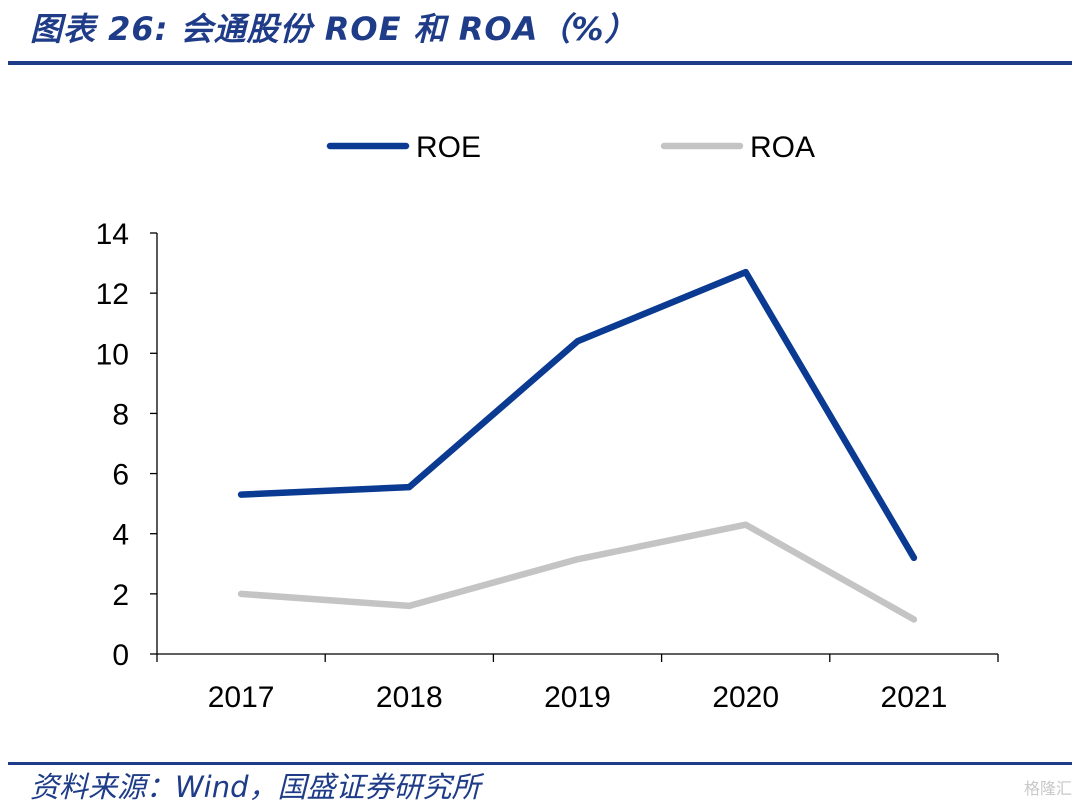  Describe the element at coordinates (112, 294) in the screenshot. I see `y-tick-label: 12` at that location.